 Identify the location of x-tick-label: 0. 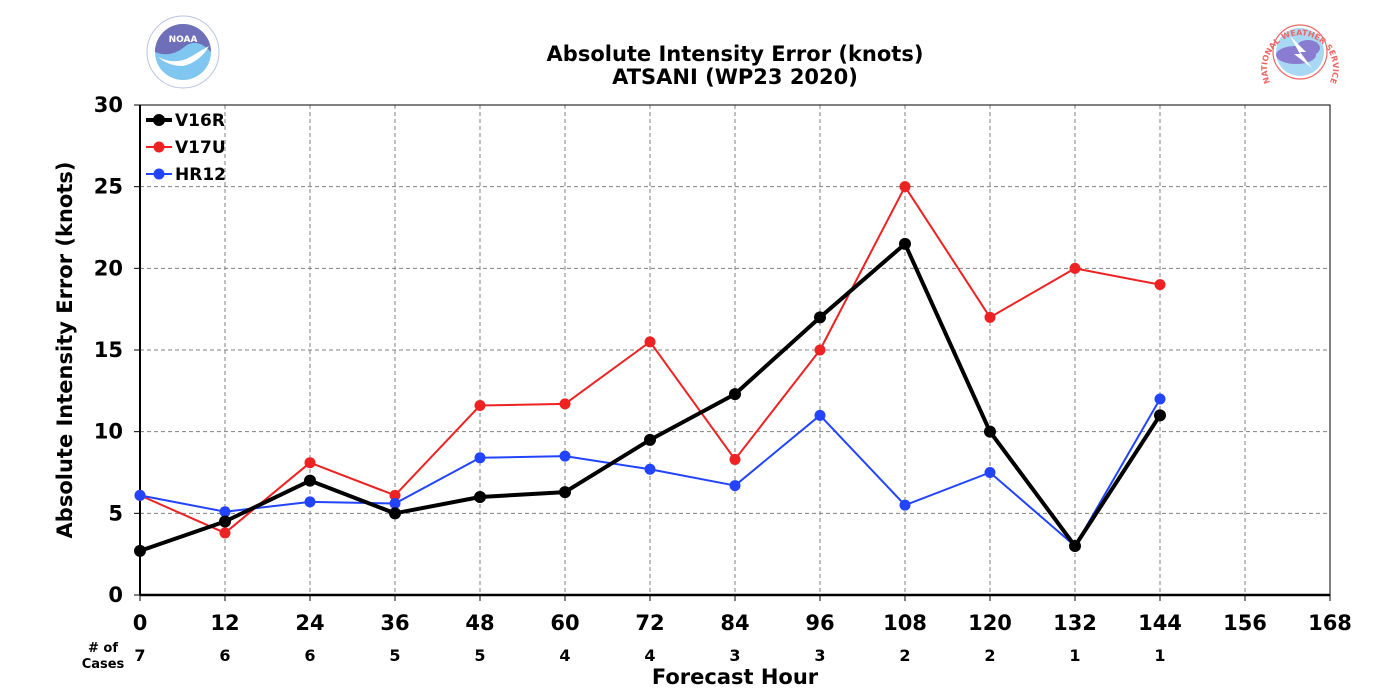
(140, 623).